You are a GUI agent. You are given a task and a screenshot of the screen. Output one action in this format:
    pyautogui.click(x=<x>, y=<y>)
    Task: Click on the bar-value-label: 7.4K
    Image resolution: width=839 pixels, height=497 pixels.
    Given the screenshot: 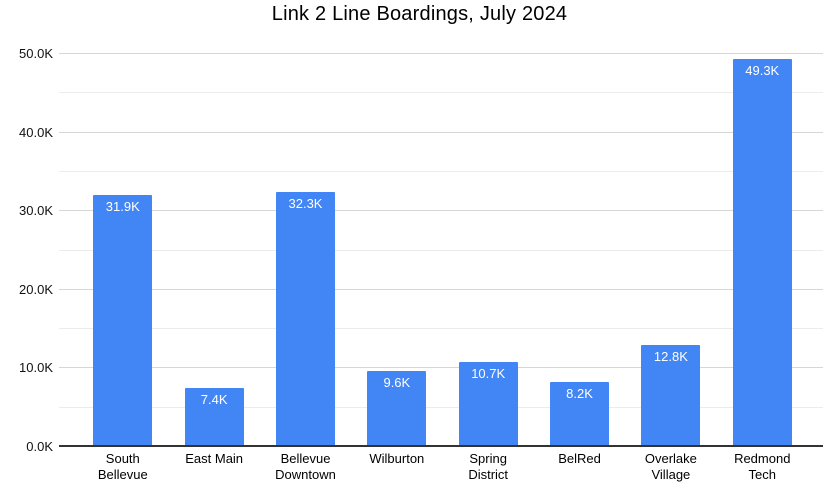 What is the action you would take?
    pyautogui.click(x=214, y=399)
    